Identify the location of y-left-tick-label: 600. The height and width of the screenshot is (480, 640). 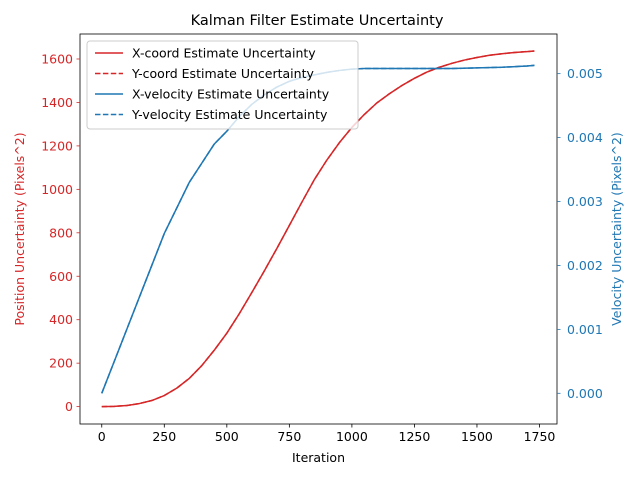
(61, 276).